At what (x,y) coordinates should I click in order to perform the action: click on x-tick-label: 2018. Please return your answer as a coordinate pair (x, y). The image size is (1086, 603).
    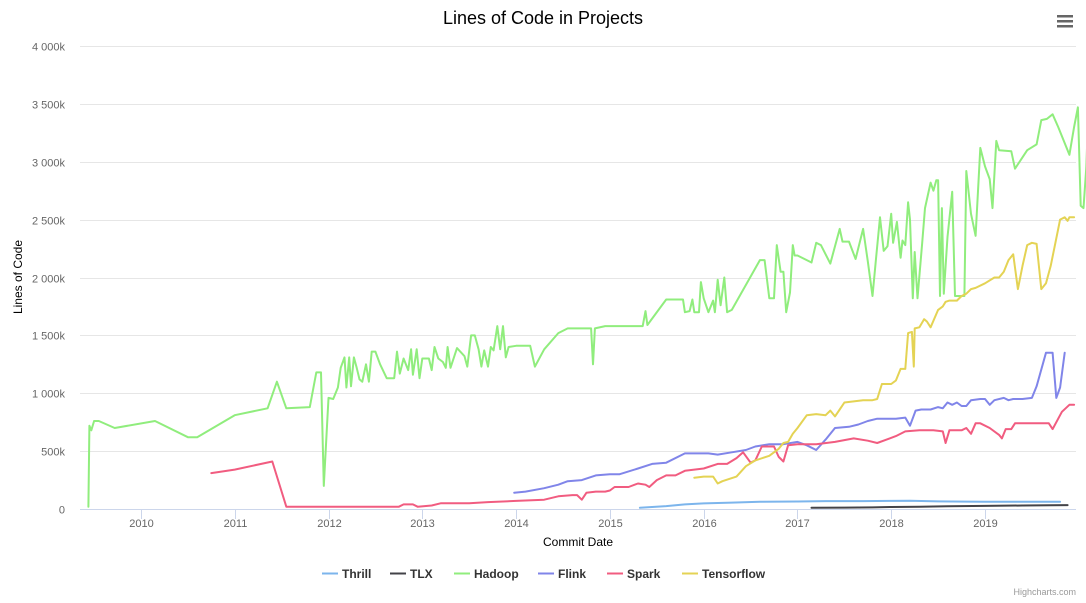
    Looking at the image, I should click on (891, 524).